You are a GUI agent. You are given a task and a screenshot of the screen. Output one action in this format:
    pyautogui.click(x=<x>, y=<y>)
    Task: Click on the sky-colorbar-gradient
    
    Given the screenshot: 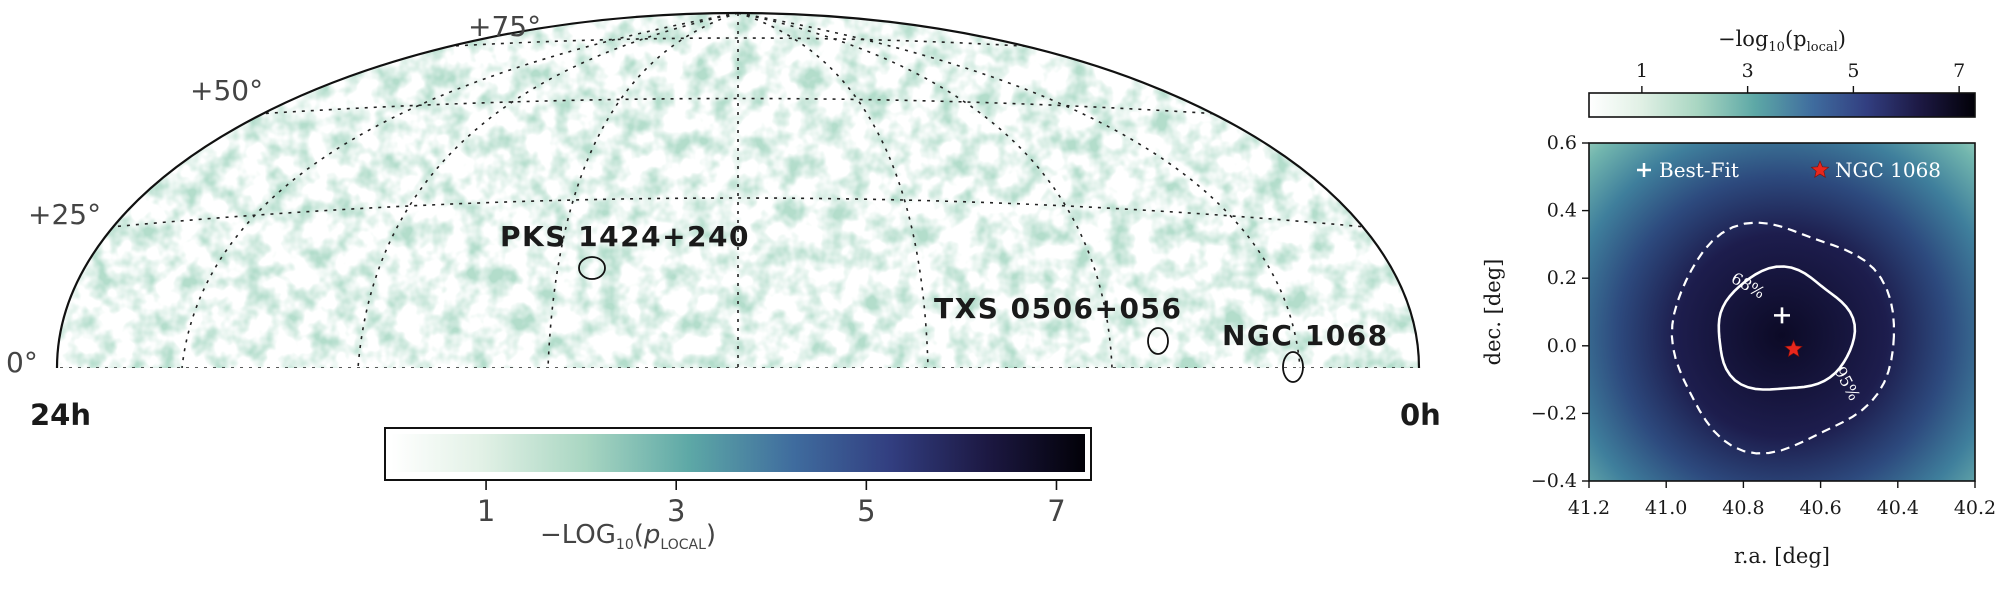 What is the action you would take?
    pyautogui.click(x=738, y=453)
    